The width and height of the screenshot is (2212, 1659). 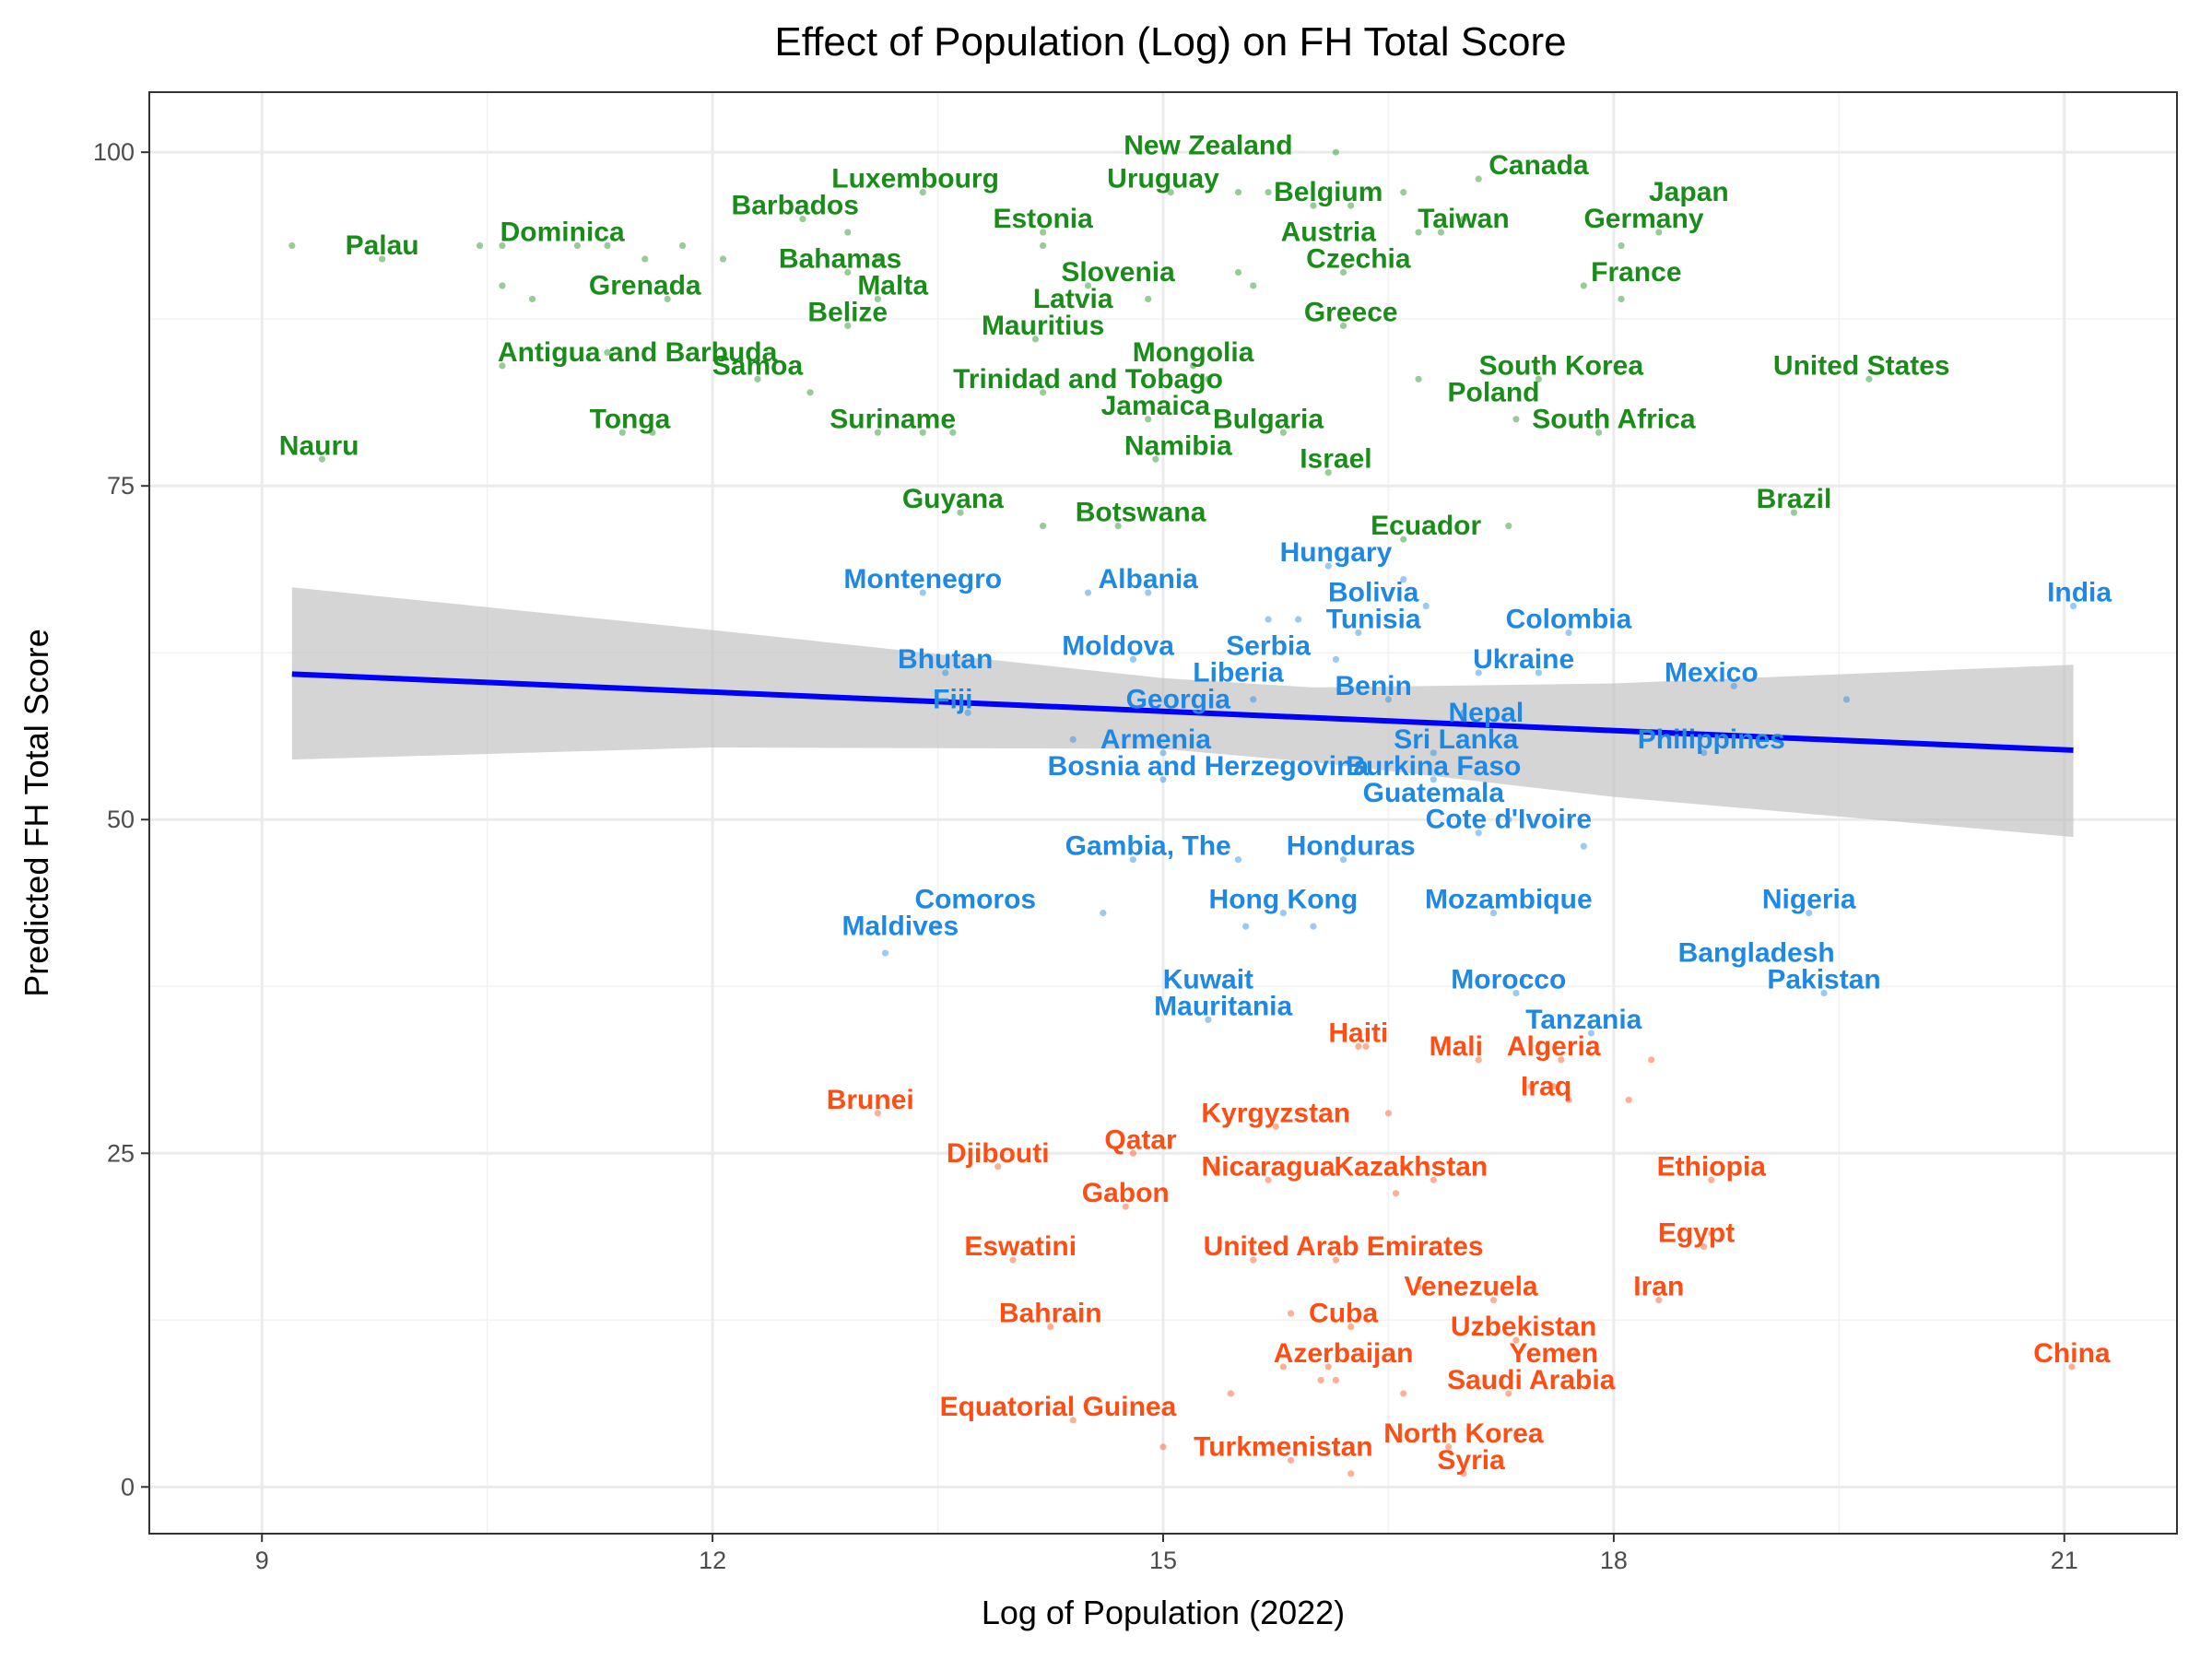 What do you see at coordinates (1561, 365) in the screenshot?
I see `country-label: South Korea` at bounding box center [1561, 365].